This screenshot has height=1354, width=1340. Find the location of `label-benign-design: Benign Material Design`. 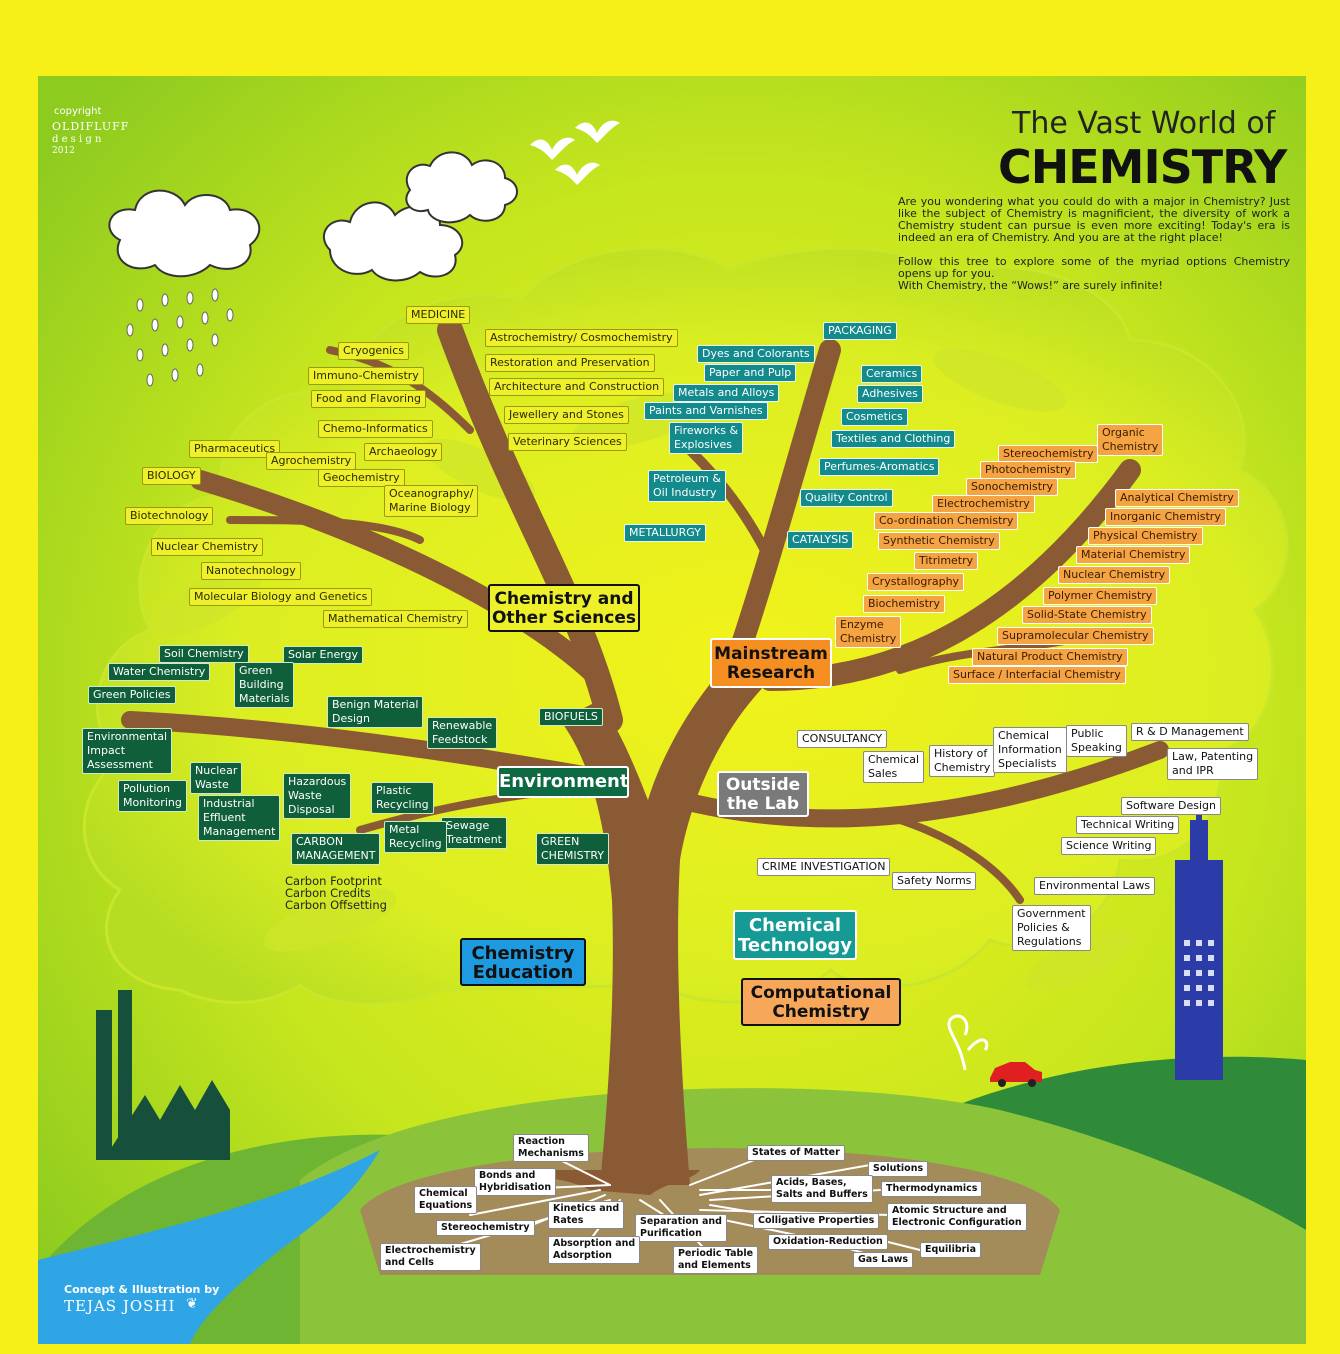

label-benign-design: Benign Material Design is located at coordinates (375, 712).